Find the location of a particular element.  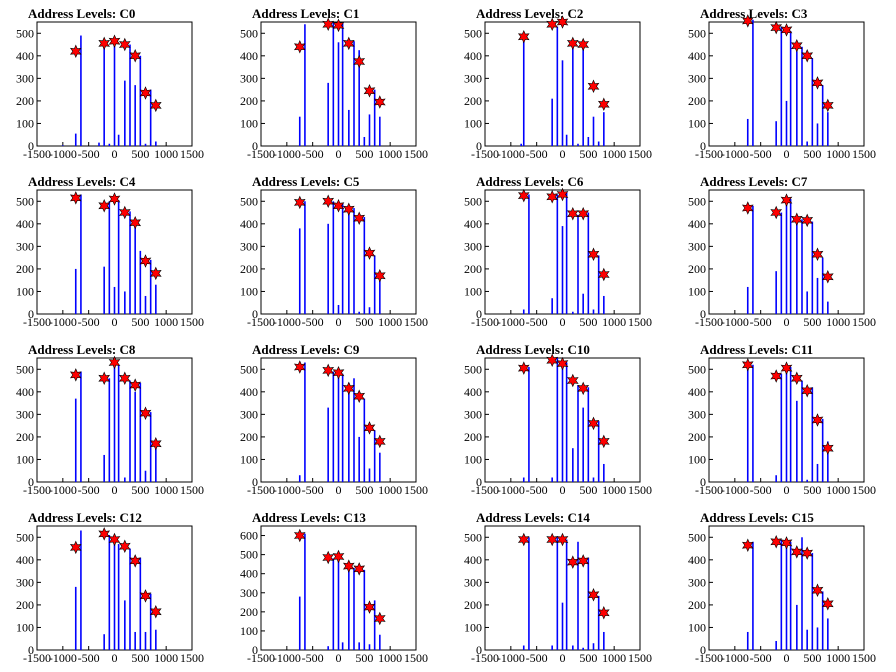

panel-title: Address Levels: C15 is located at coordinates (757, 517).